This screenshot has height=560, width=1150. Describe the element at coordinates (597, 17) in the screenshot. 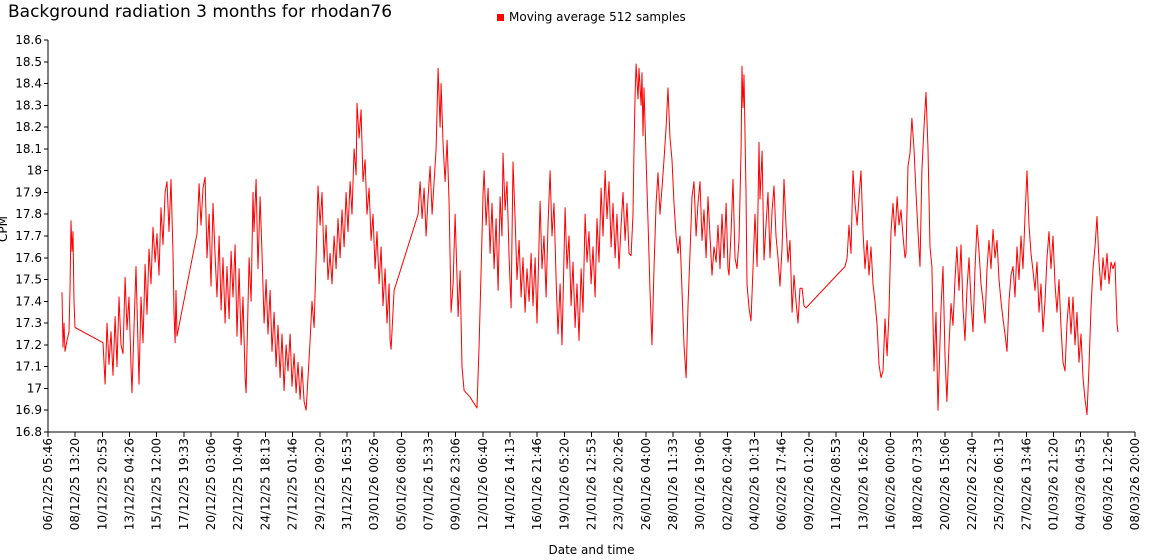

I see `legend-label: Moving average 512 samples` at that location.